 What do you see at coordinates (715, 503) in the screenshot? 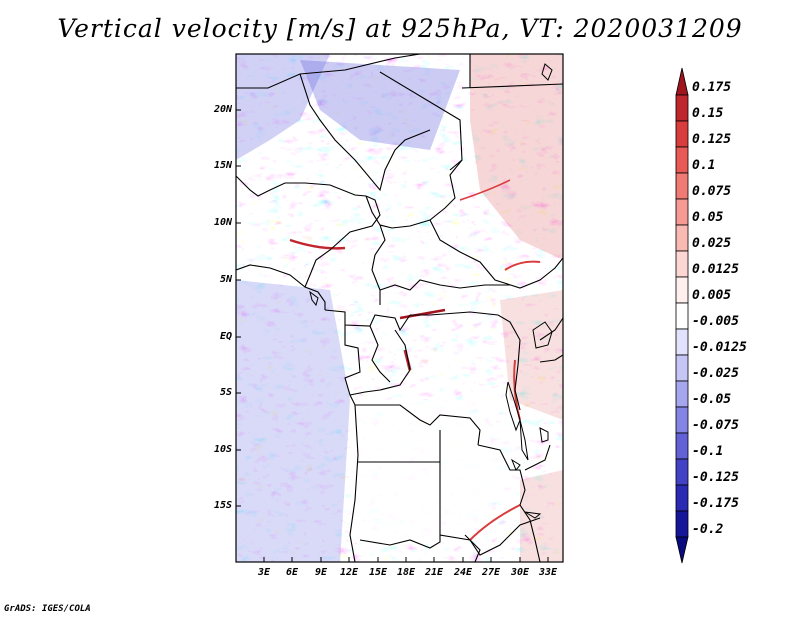
I see `colorbar-label: -0.175` at bounding box center [715, 503].